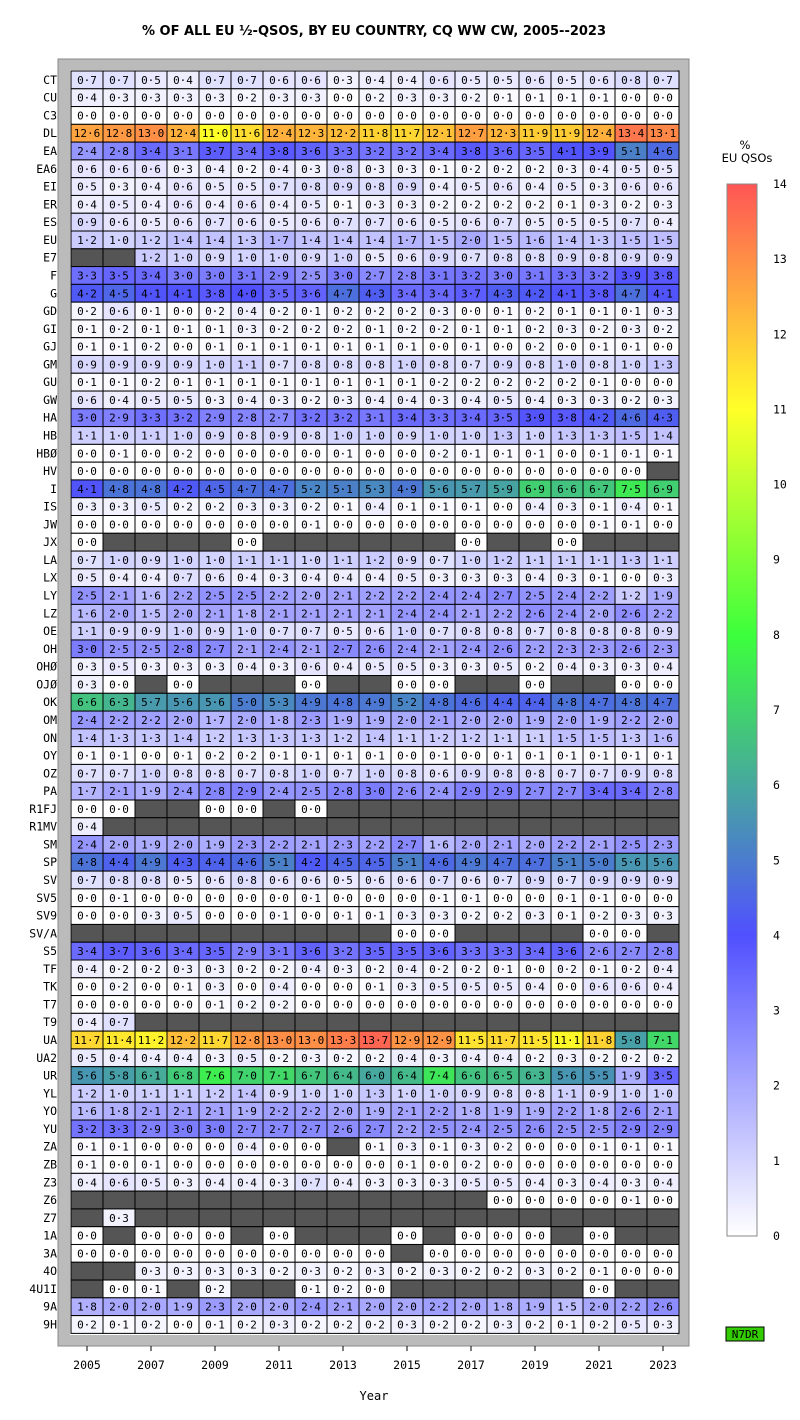  Describe the element at coordinates (663, 951) in the screenshot. I see `cell-value: 2·8` at that location.